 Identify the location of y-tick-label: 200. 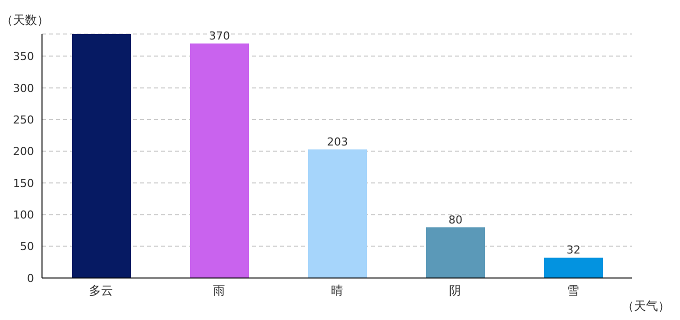
(23, 151).